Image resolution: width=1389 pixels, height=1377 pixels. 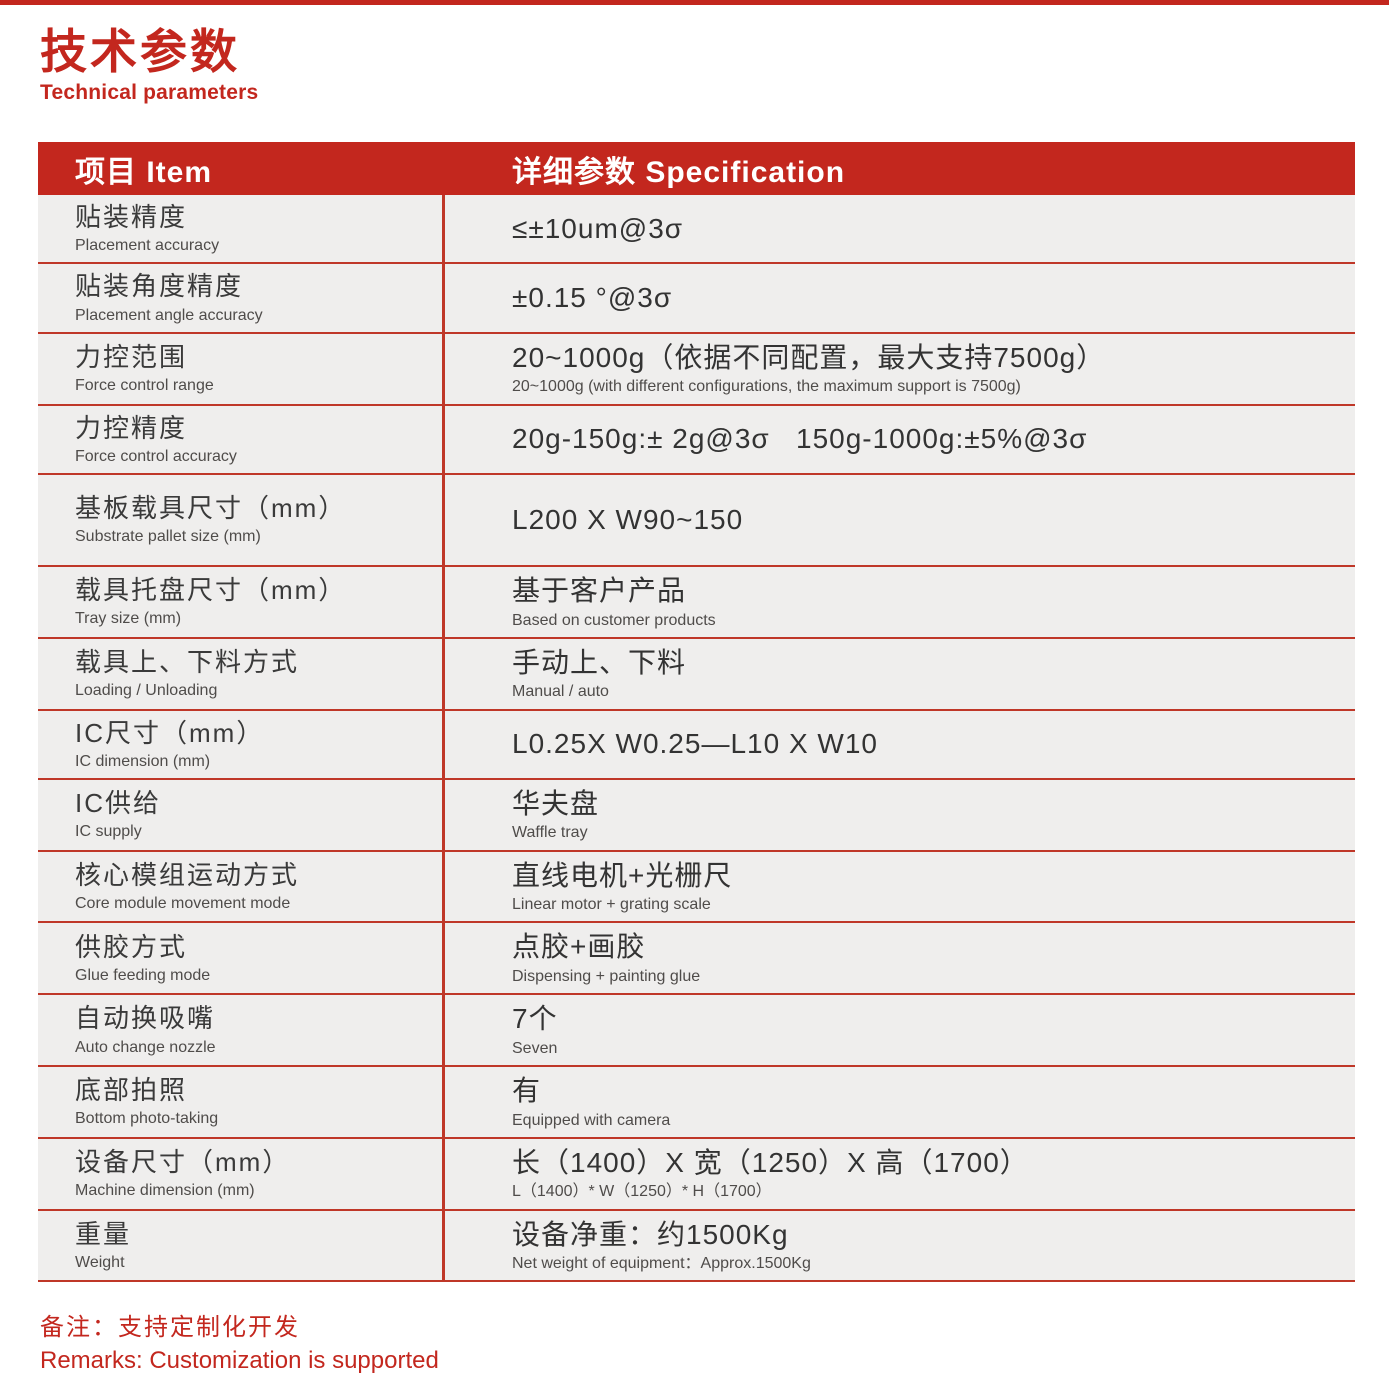 I want to click on item-label-en: Core module movement mode, so click(x=183, y=904).